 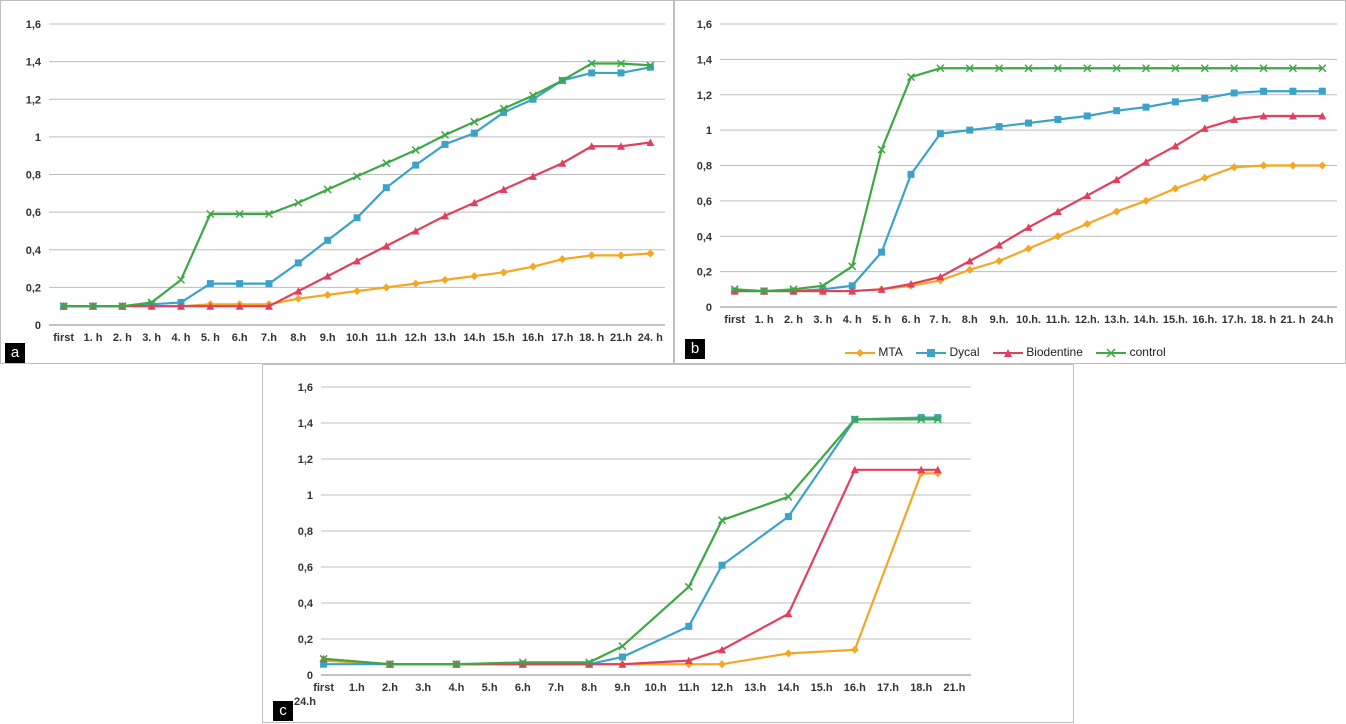 I want to click on x-tick-label: 17.h., so click(x=1234, y=320).